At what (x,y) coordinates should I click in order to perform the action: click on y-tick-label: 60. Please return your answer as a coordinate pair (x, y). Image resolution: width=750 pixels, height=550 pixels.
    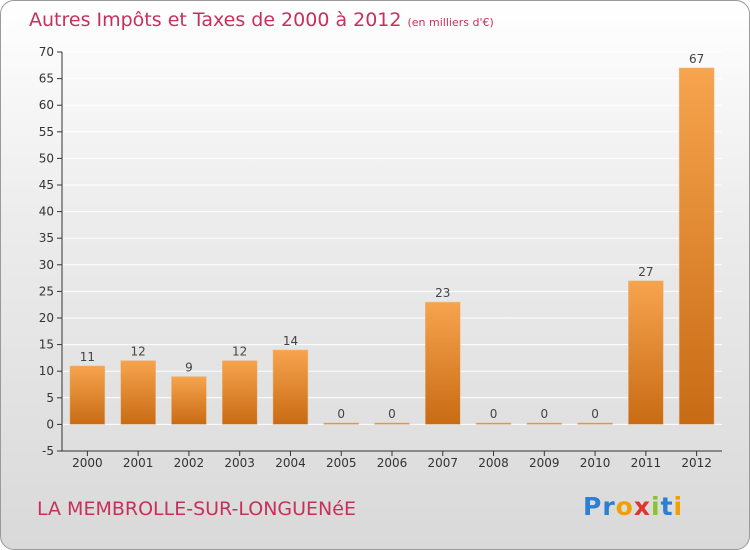
    Looking at the image, I should click on (46, 105).